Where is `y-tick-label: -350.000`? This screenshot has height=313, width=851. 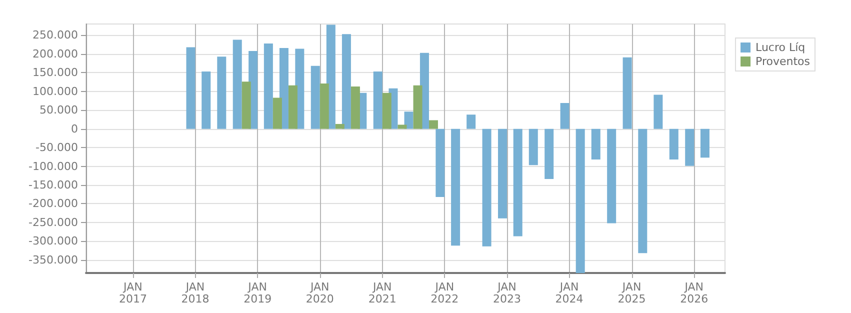
y-tick-label: -350.000 is located at coordinates (53, 259).